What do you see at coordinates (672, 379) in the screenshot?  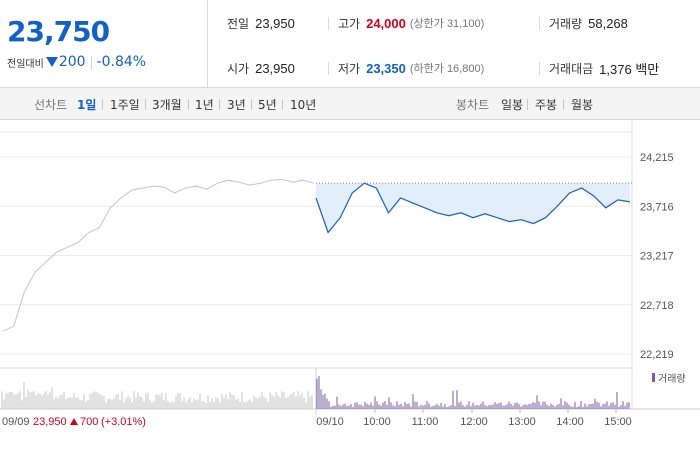 I see `legend-label: 거래량` at bounding box center [672, 379].